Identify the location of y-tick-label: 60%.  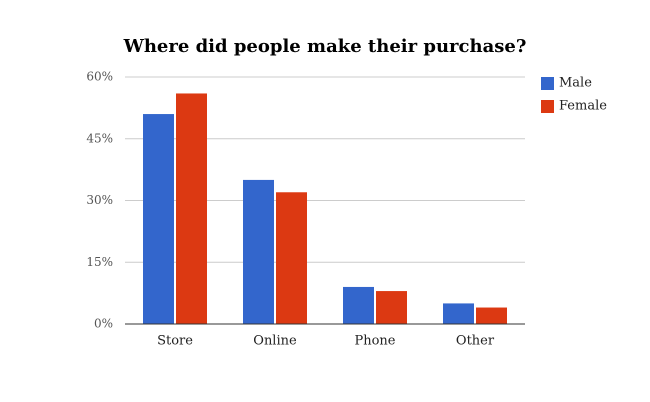
(99, 77).